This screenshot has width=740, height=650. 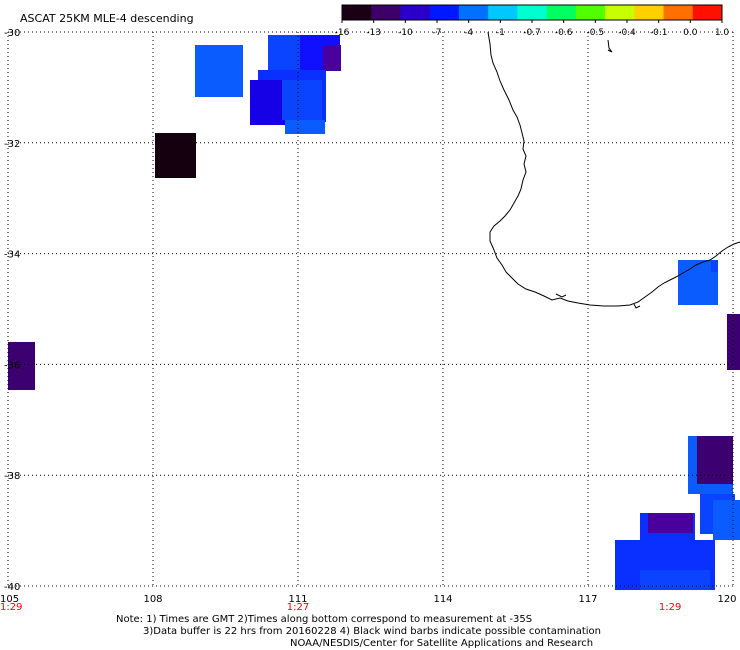 What do you see at coordinates (12, 476) in the screenshot?
I see `latitude-label: -38` at bounding box center [12, 476].